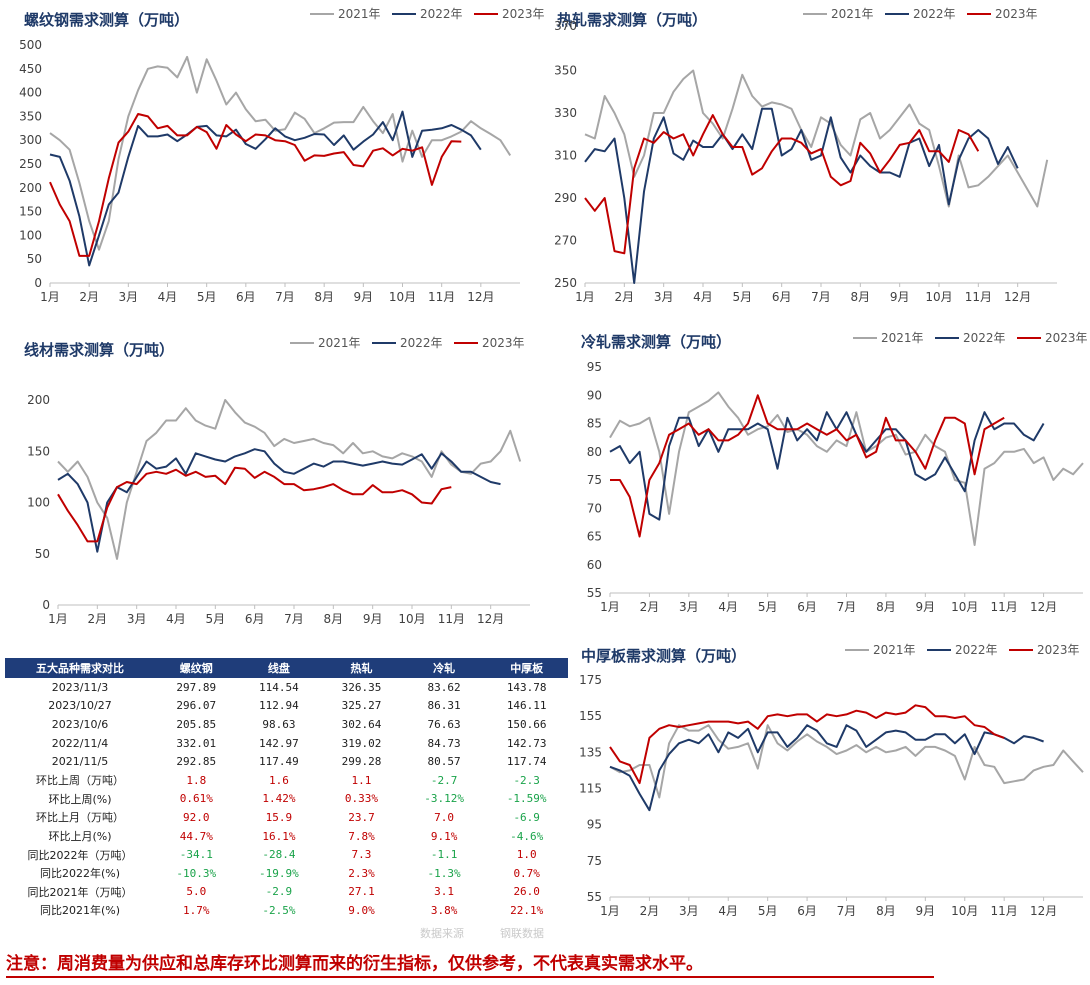 The height and width of the screenshot is (985, 1090). What do you see at coordinates (279, 706) in the screenshot?
I see `table-cell: 112.94` at bounding box center [279, 706].